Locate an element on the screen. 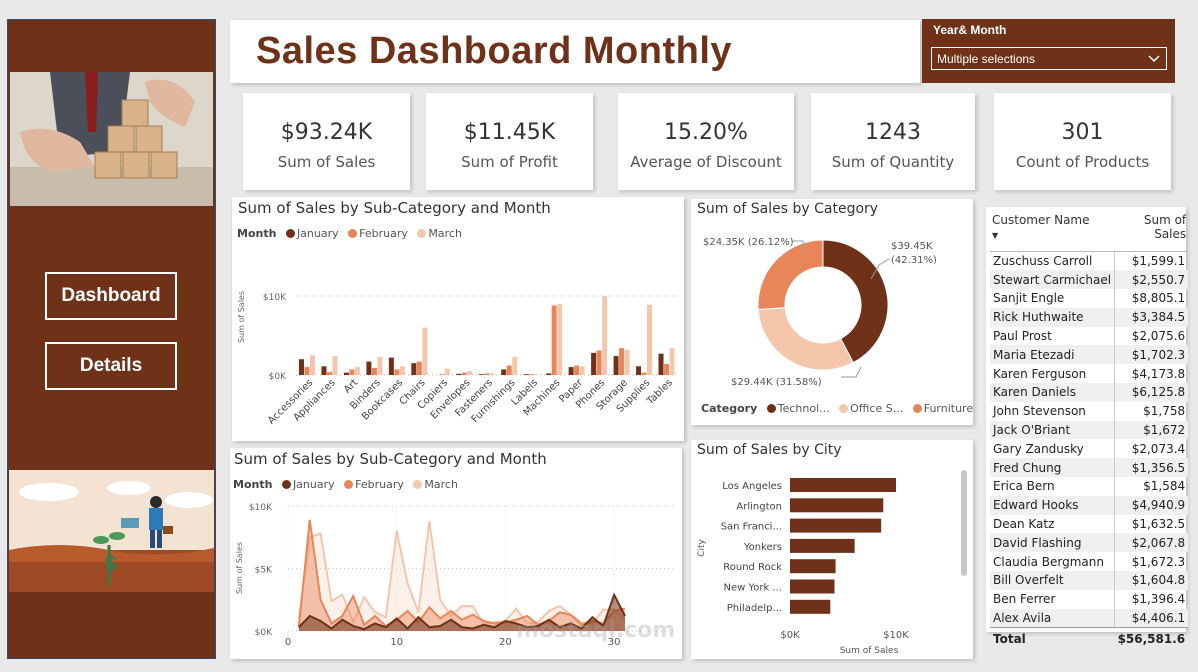 This screenshot has width=1198, height=672. table-row: Paul Prost $2,075.6 is located at coordinates (1089, 336).